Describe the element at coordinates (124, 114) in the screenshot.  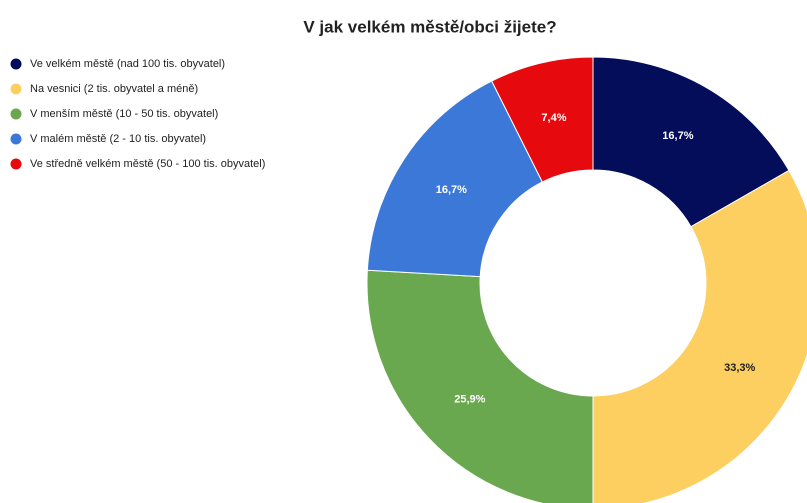
I see `legend-text: V menším městě (10 - 50 tis. obyvatel)` at that location.